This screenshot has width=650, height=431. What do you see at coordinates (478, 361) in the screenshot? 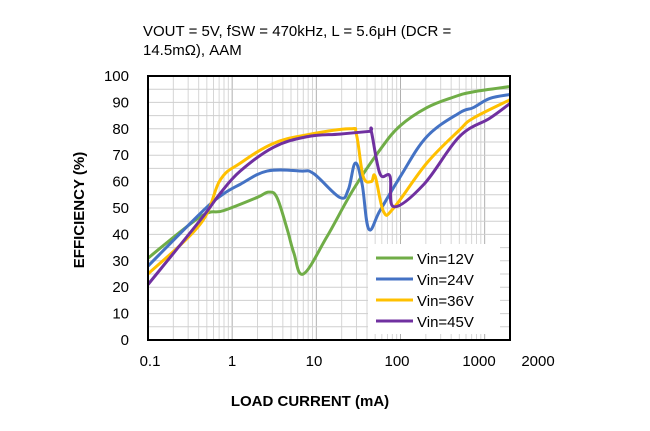
I see `x-tick-label: 1000` at bounding box center [478, 361].